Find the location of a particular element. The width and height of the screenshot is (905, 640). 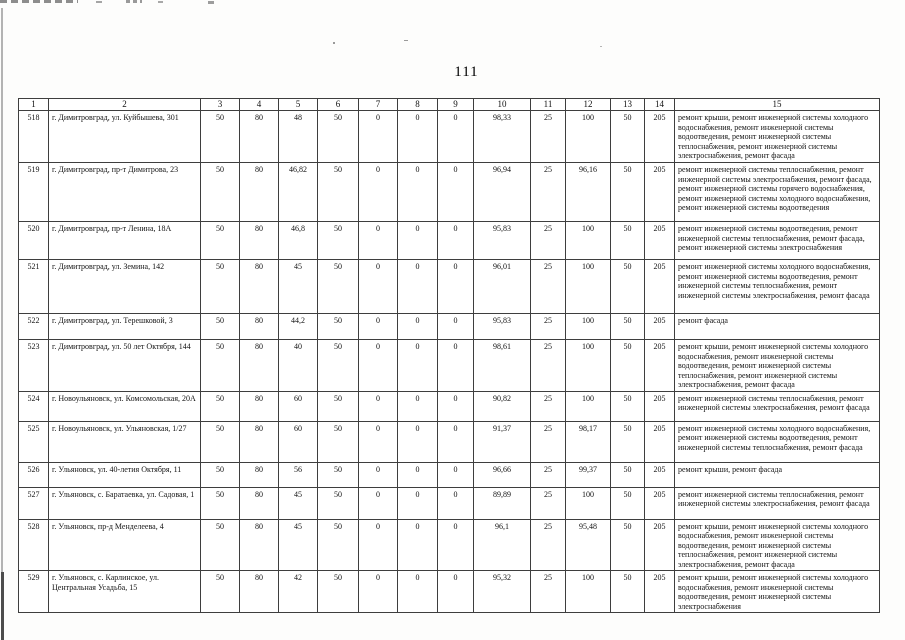

row-number: 518 is located at coordinates (33, 136).